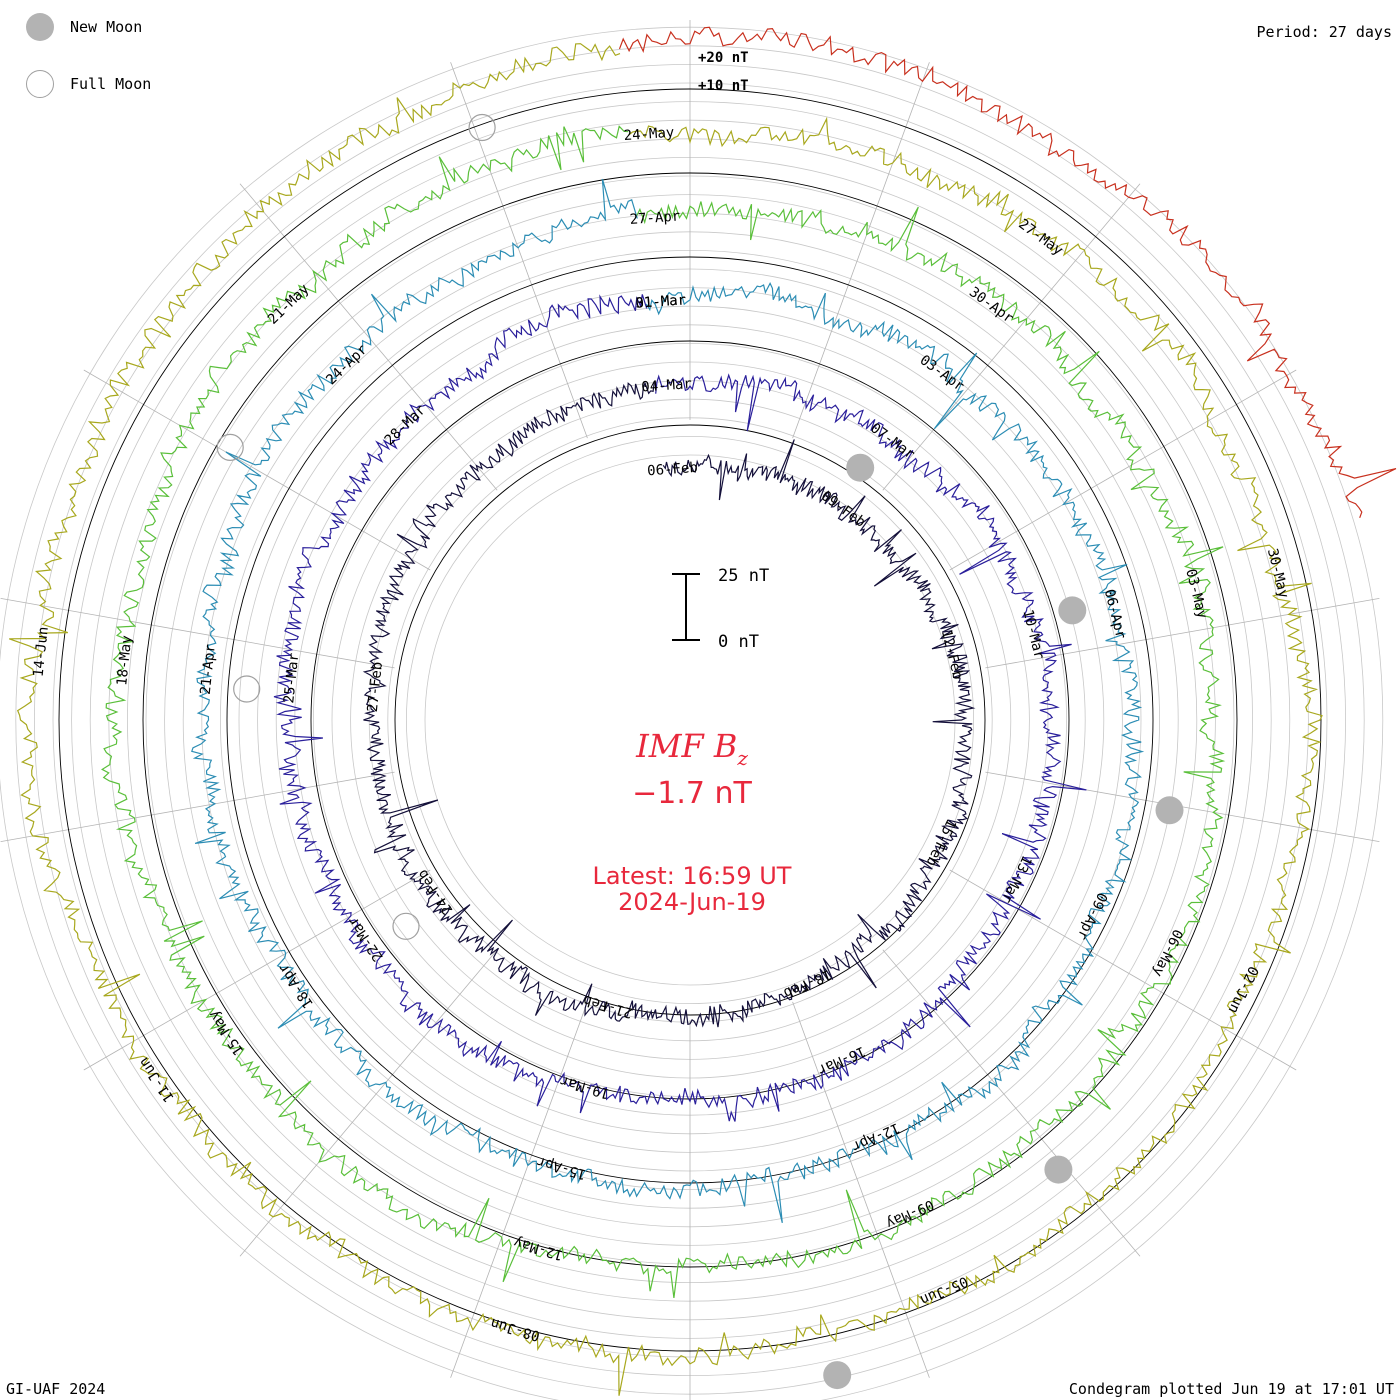 This screenshot has height=1400, width=1400. Describe the element at coordinates (667, 385) in the screenshot. I see `date-tick-label: 04-Mar` at that location.